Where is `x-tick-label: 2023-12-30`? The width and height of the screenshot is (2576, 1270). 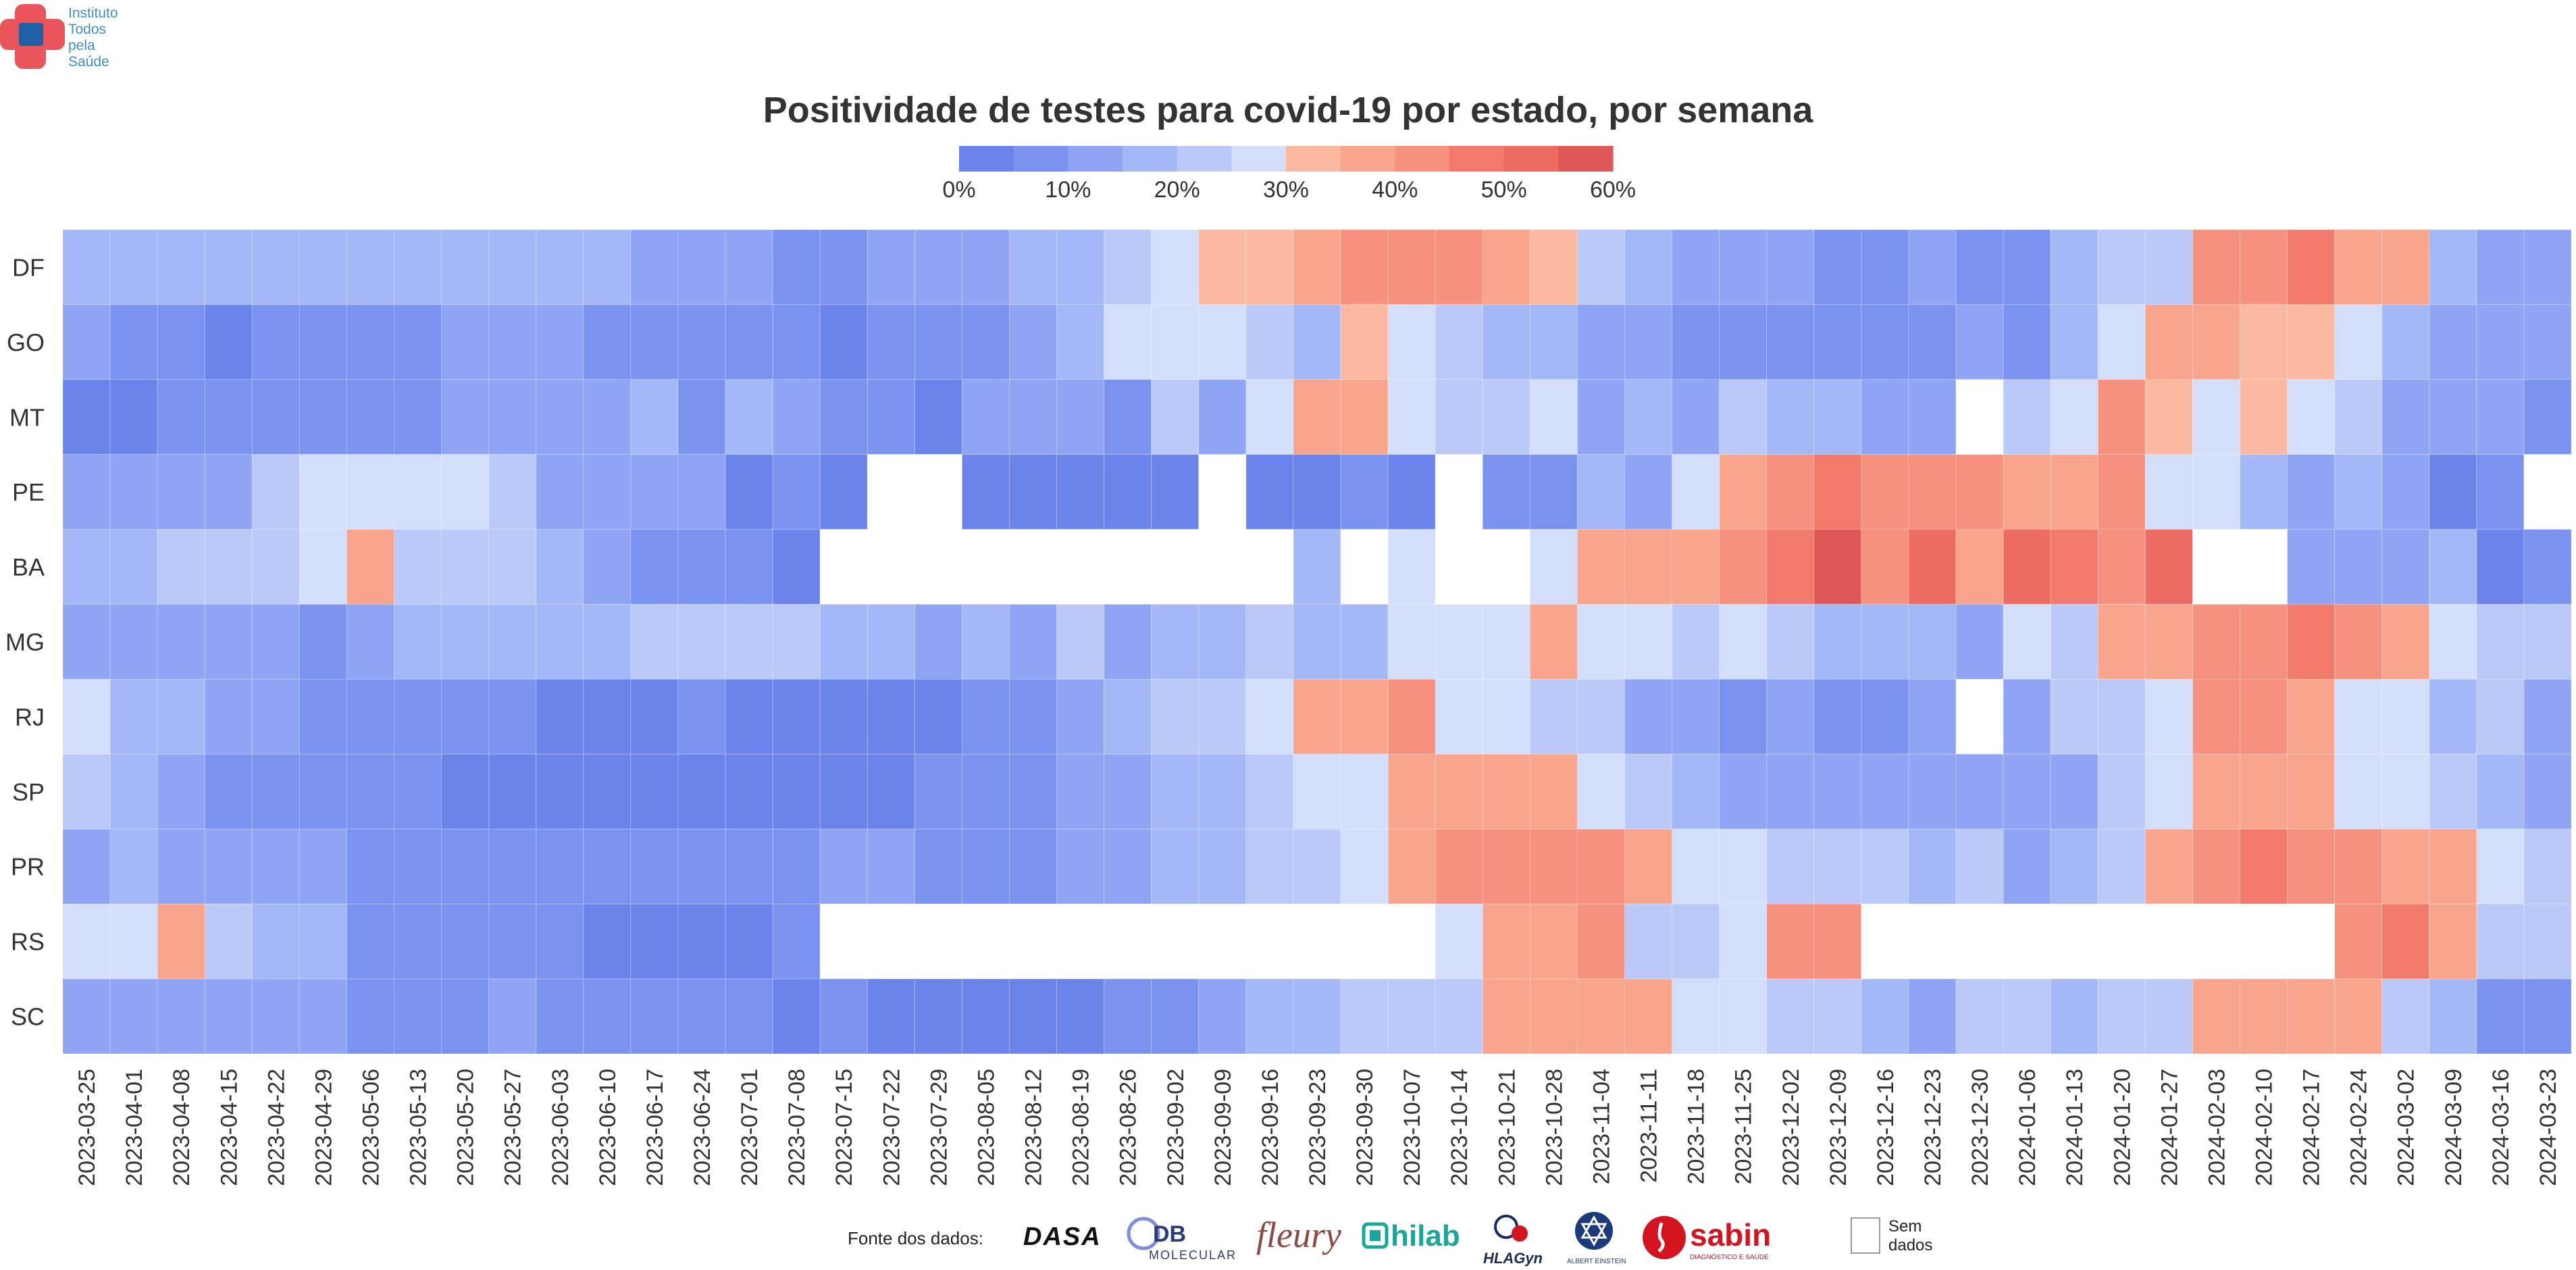
x-tick-label: 2023-12-30 is located at coordinates (1980, 1127).